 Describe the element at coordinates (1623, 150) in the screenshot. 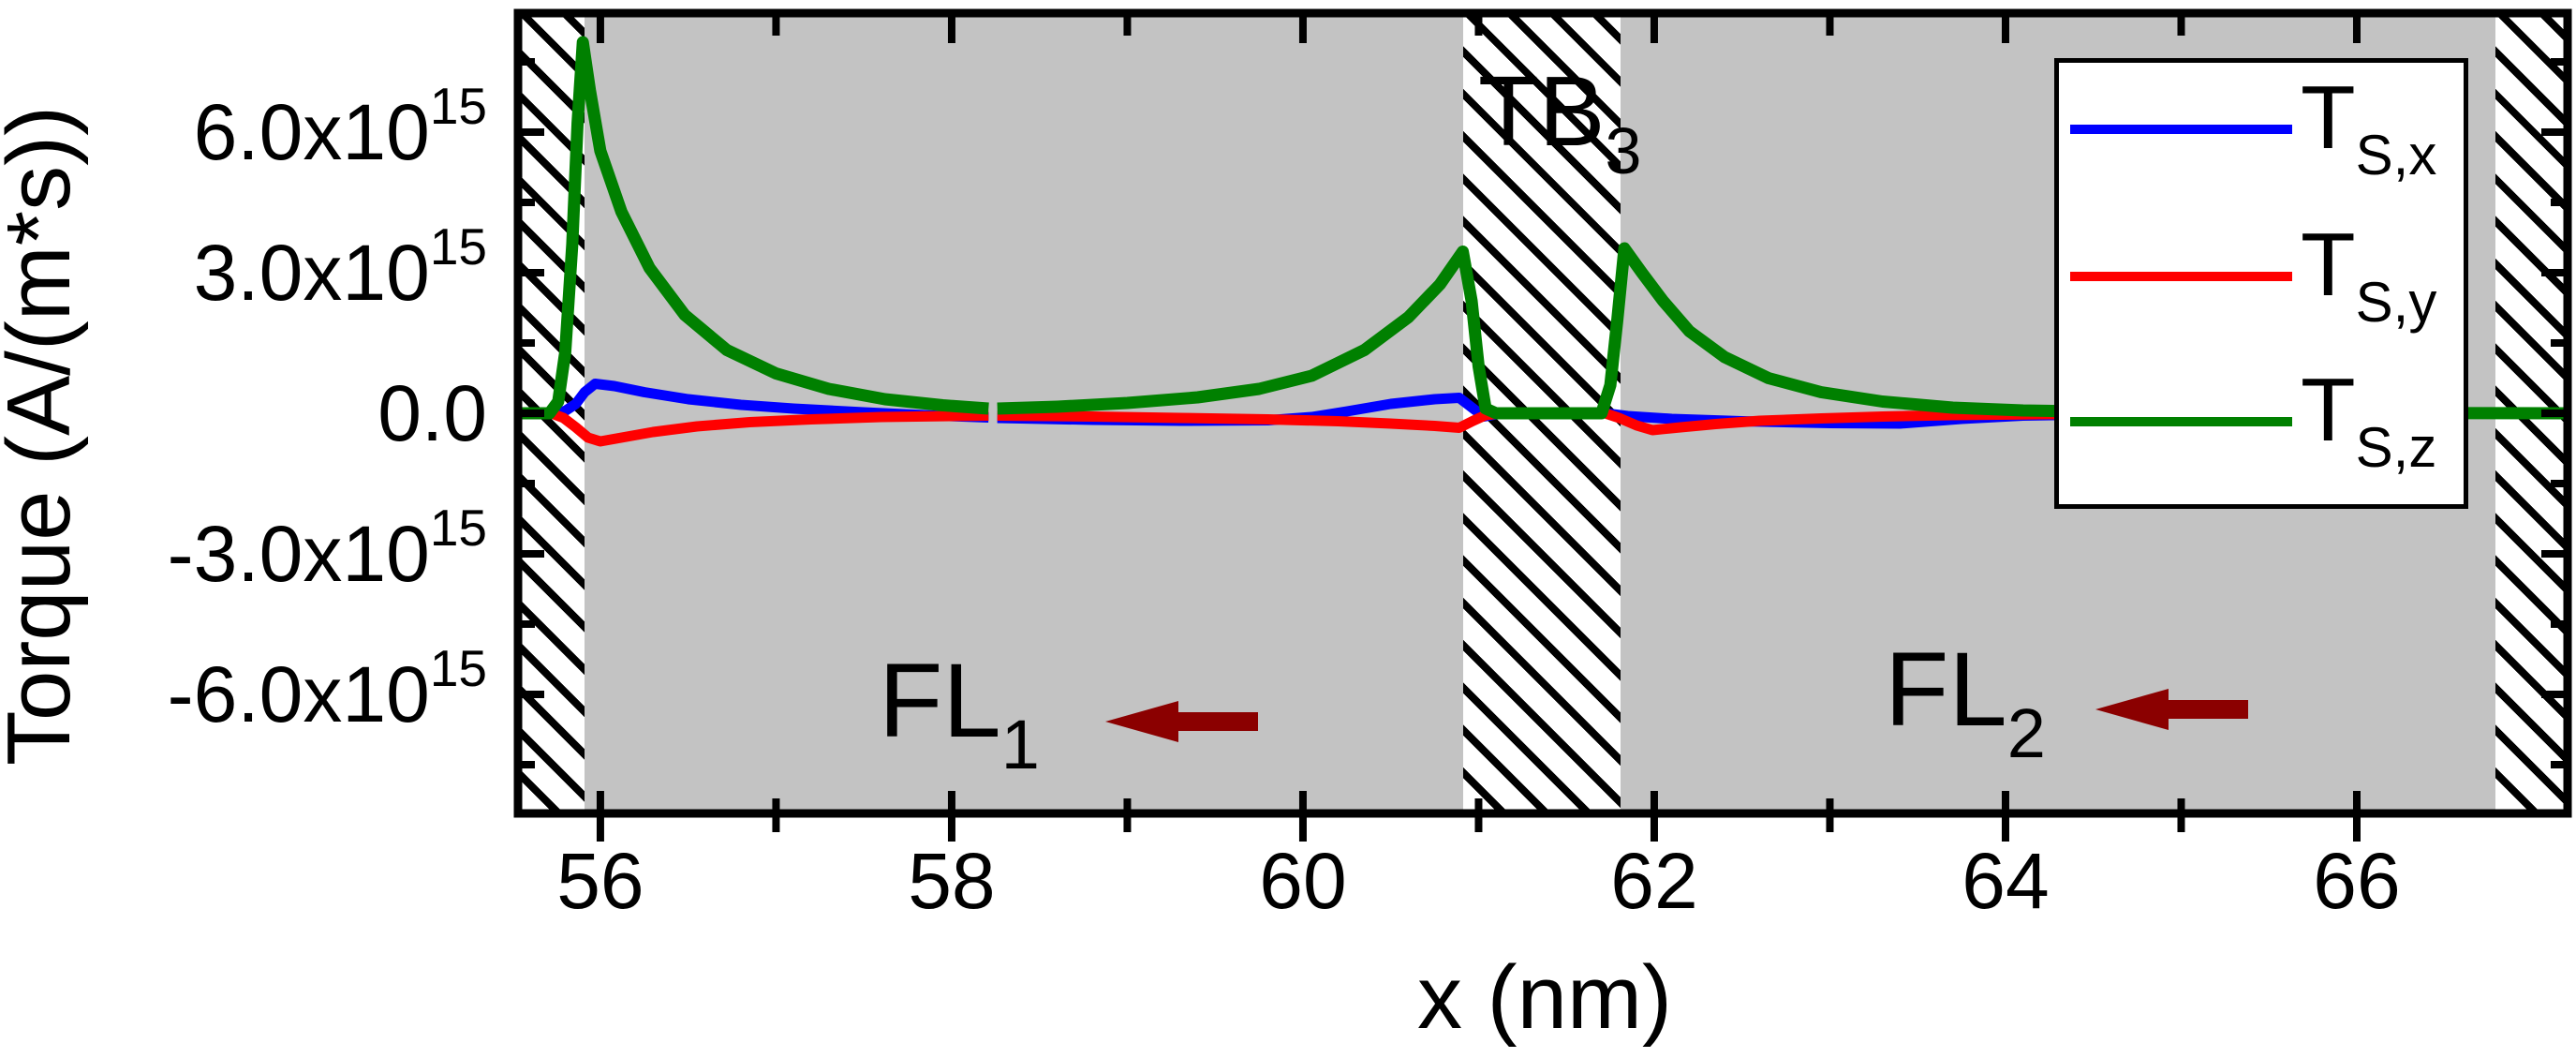

I see `label-tb3-sub: 3` at that location.